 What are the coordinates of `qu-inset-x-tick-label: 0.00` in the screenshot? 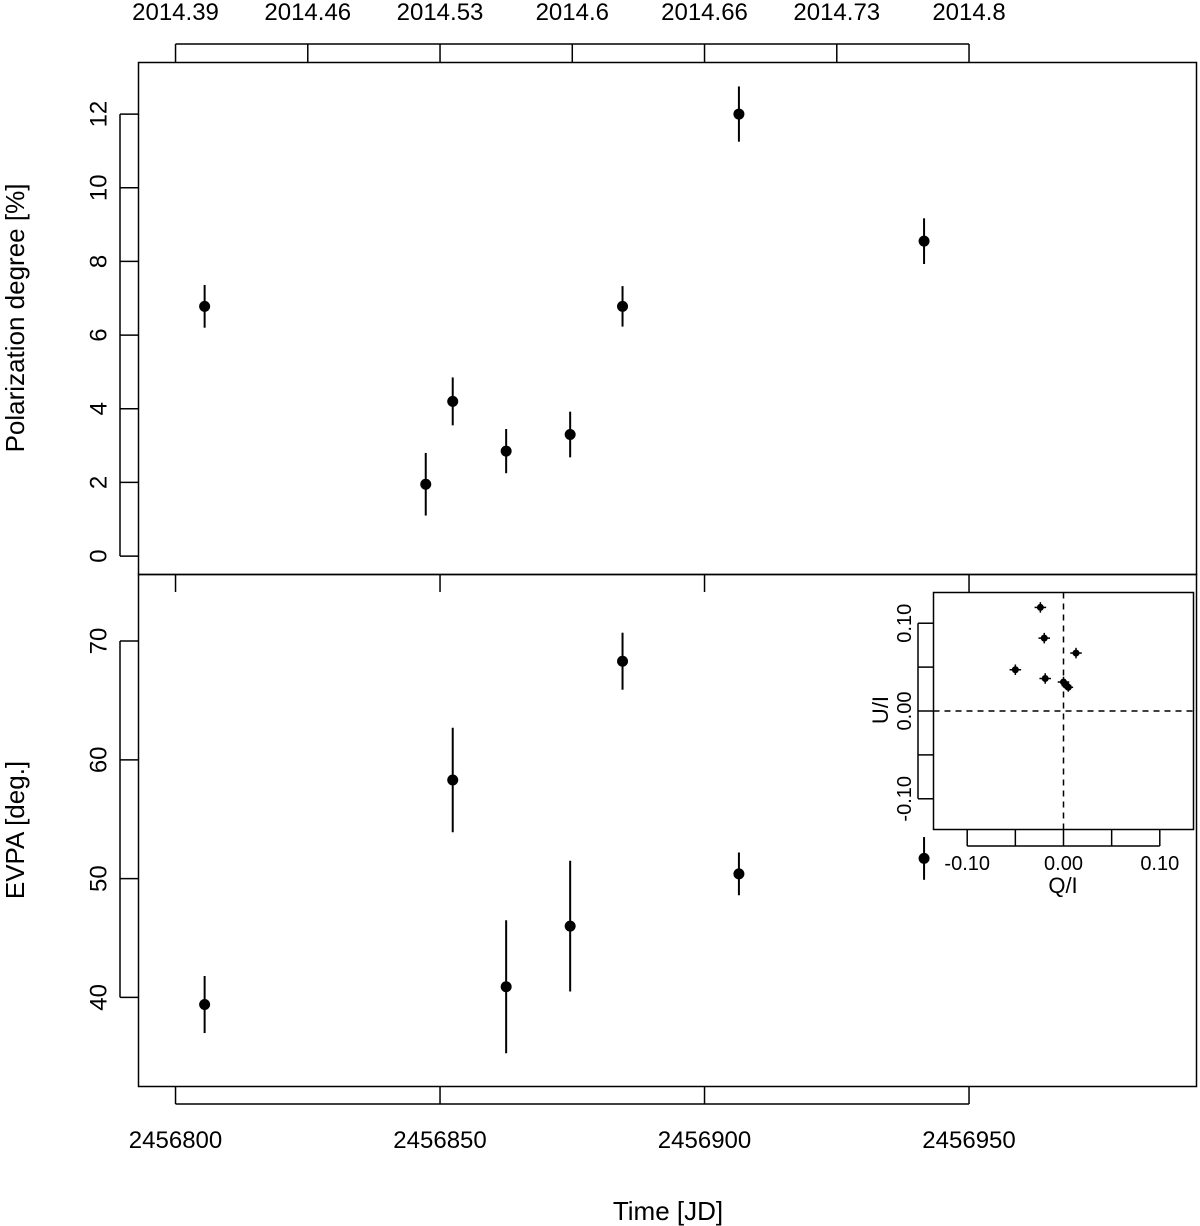 It's located at (1063, 864).